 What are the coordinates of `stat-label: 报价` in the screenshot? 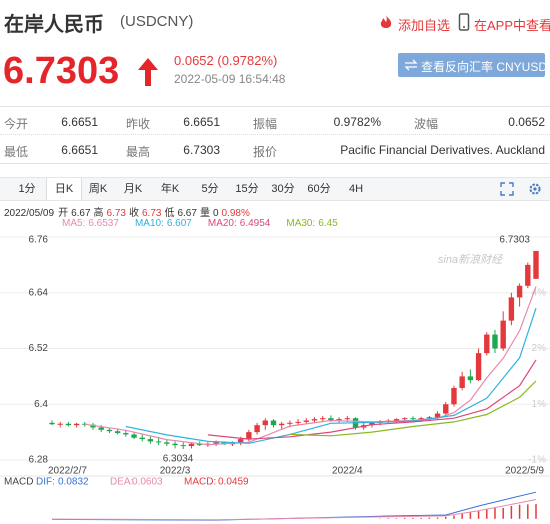 It's located at (265, 152).